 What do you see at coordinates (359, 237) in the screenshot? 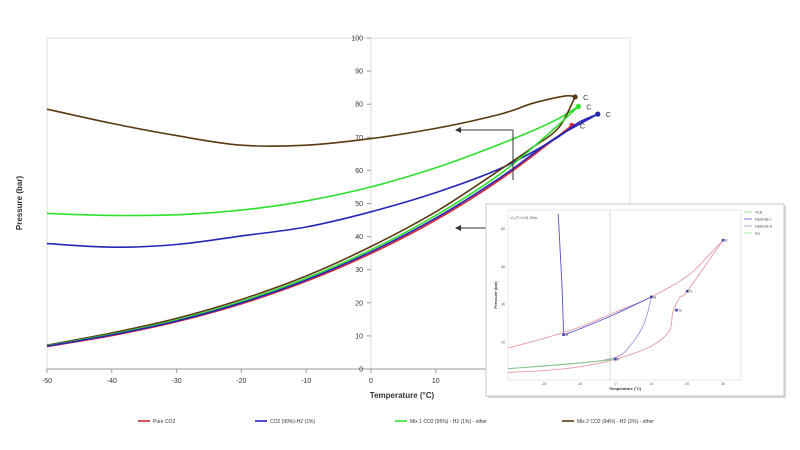
I see `y-tick-label: 40` at bounding box center [359, 237].